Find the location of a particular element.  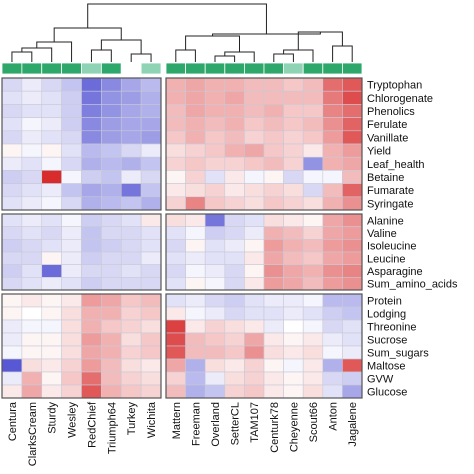

row-label: Protein is located at coordinates (384, 302).